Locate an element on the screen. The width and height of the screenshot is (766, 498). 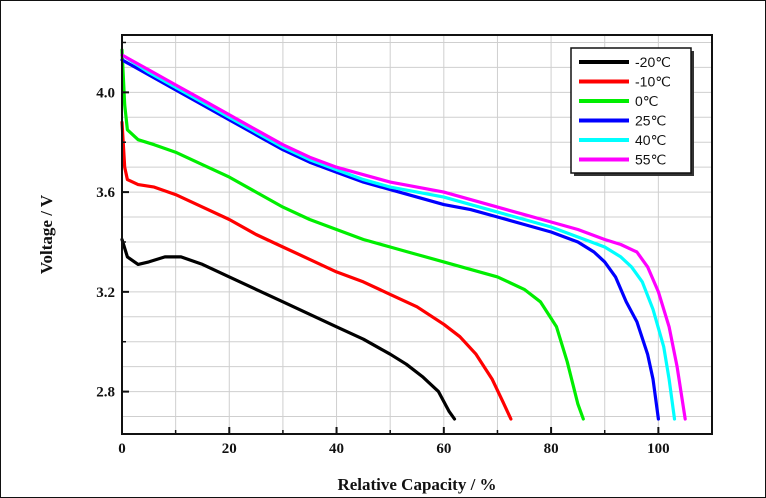
legend-box is located at coordinates (631, 110).